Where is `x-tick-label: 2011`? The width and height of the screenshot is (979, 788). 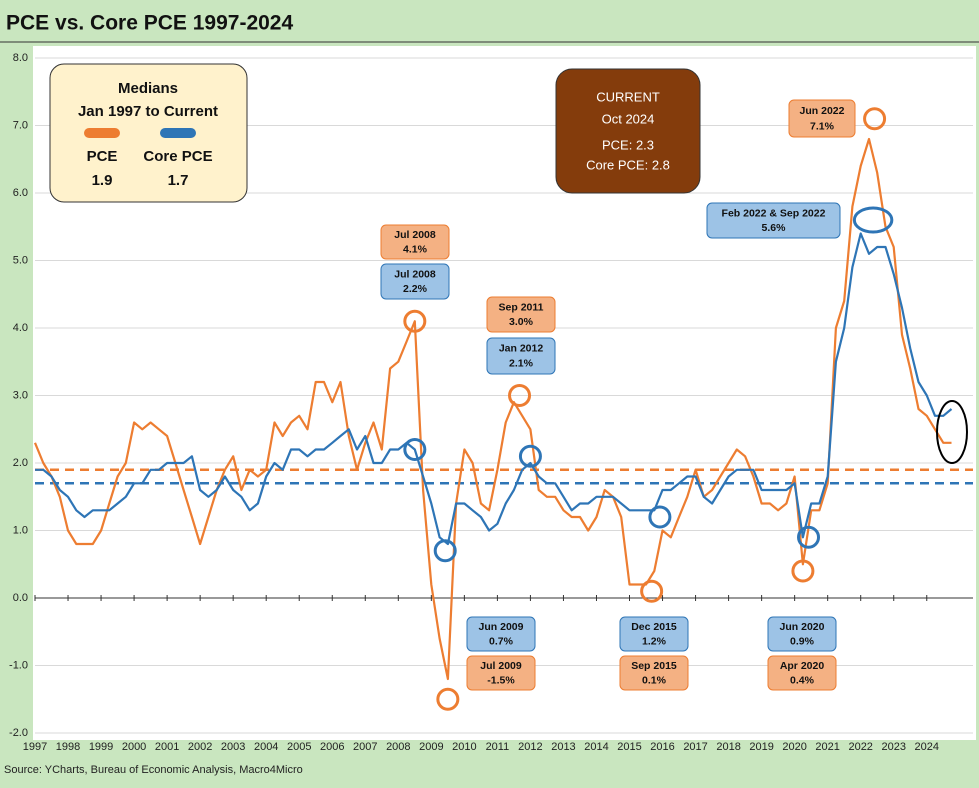 x-tick-label: 2011 is located at coordinates (498, 747).